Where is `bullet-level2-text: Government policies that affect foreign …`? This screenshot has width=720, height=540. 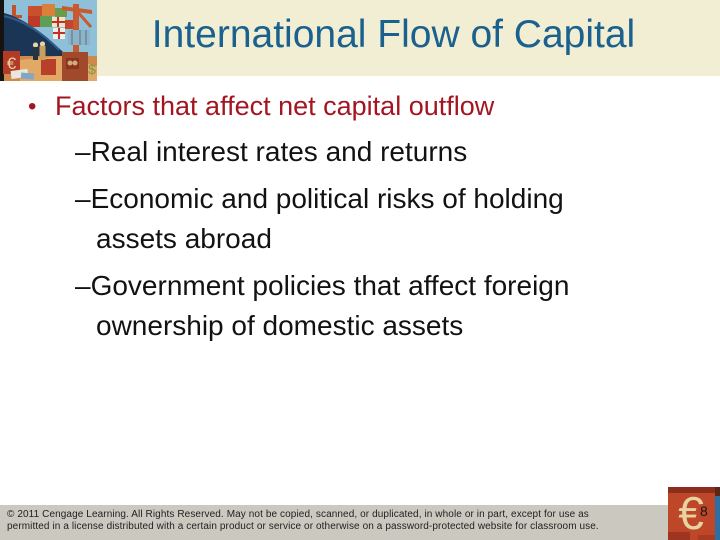 bullet-level2-text: Government policies that affect foreign … is located at coordinates (330, 305).